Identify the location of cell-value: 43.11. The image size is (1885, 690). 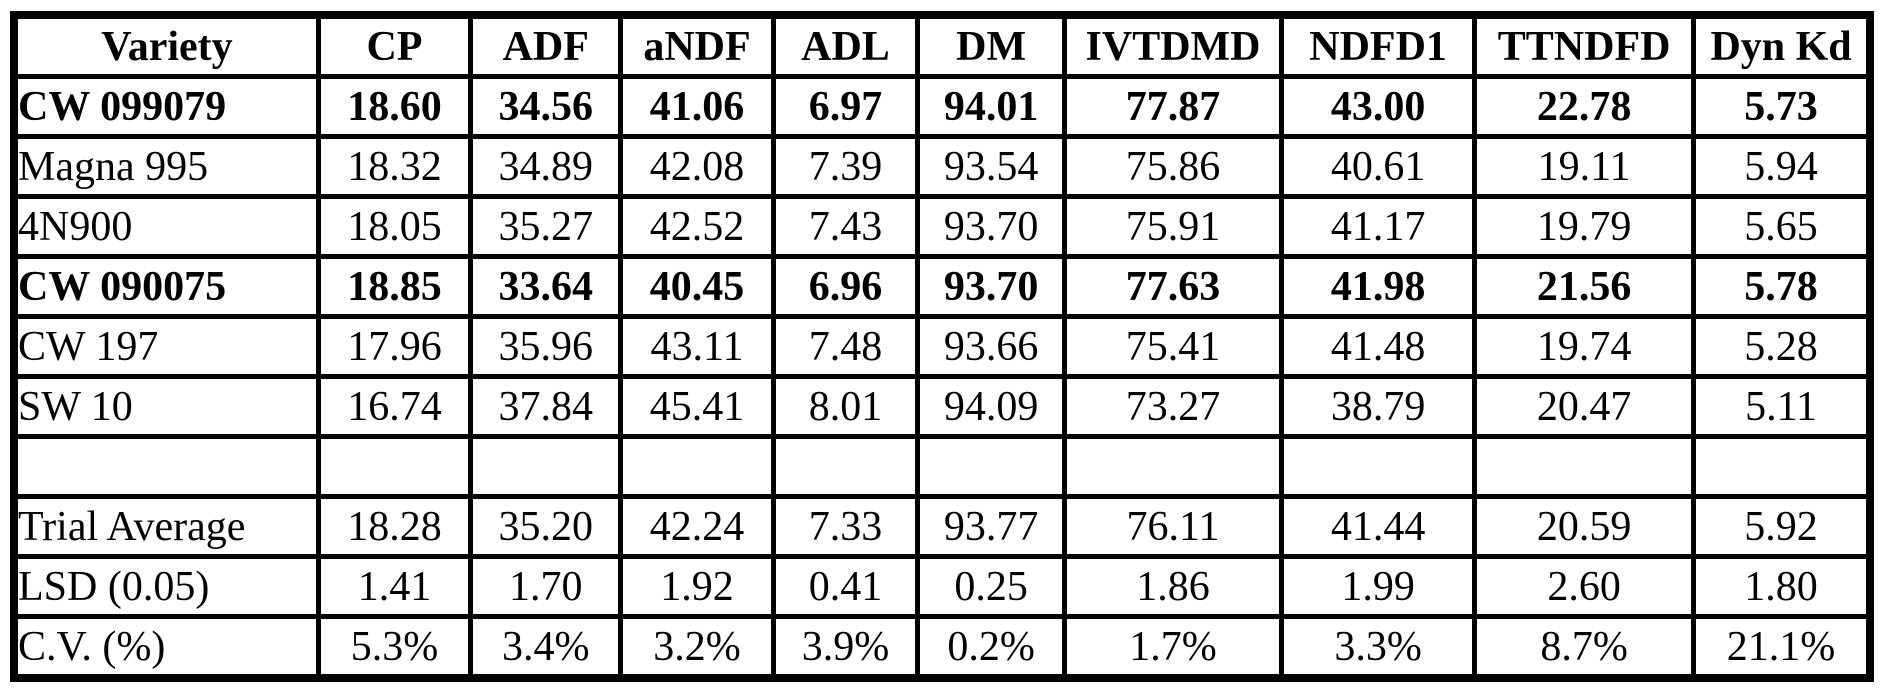
(697, 346).